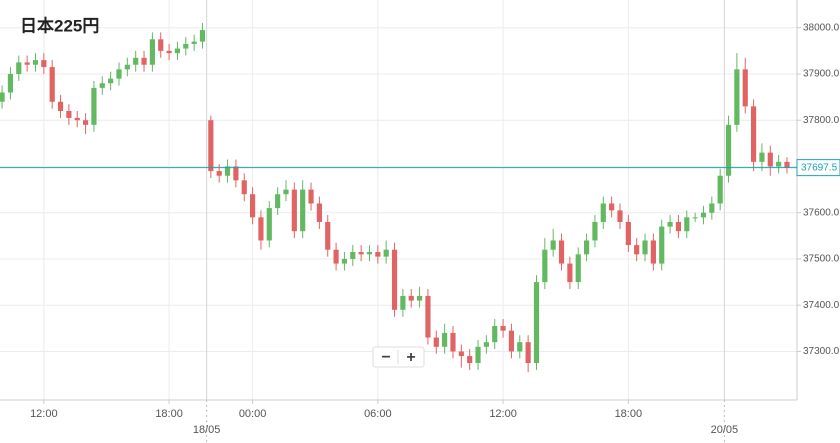  I want to click on chart-title: 日本225円, so click(59, 25).